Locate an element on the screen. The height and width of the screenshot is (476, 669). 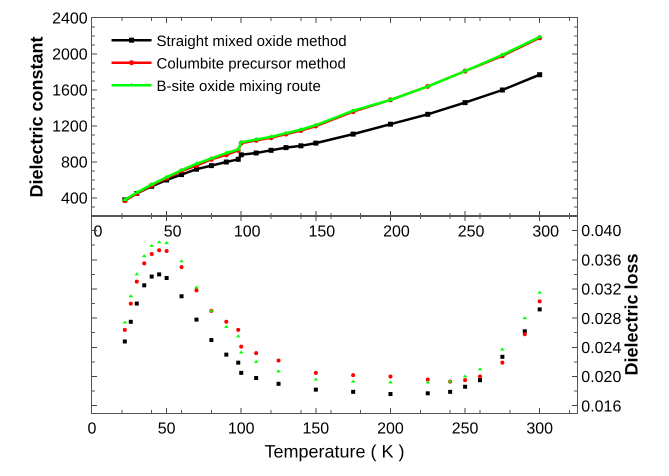
y-tick-label: 800 is located at coordinates (74, 163).